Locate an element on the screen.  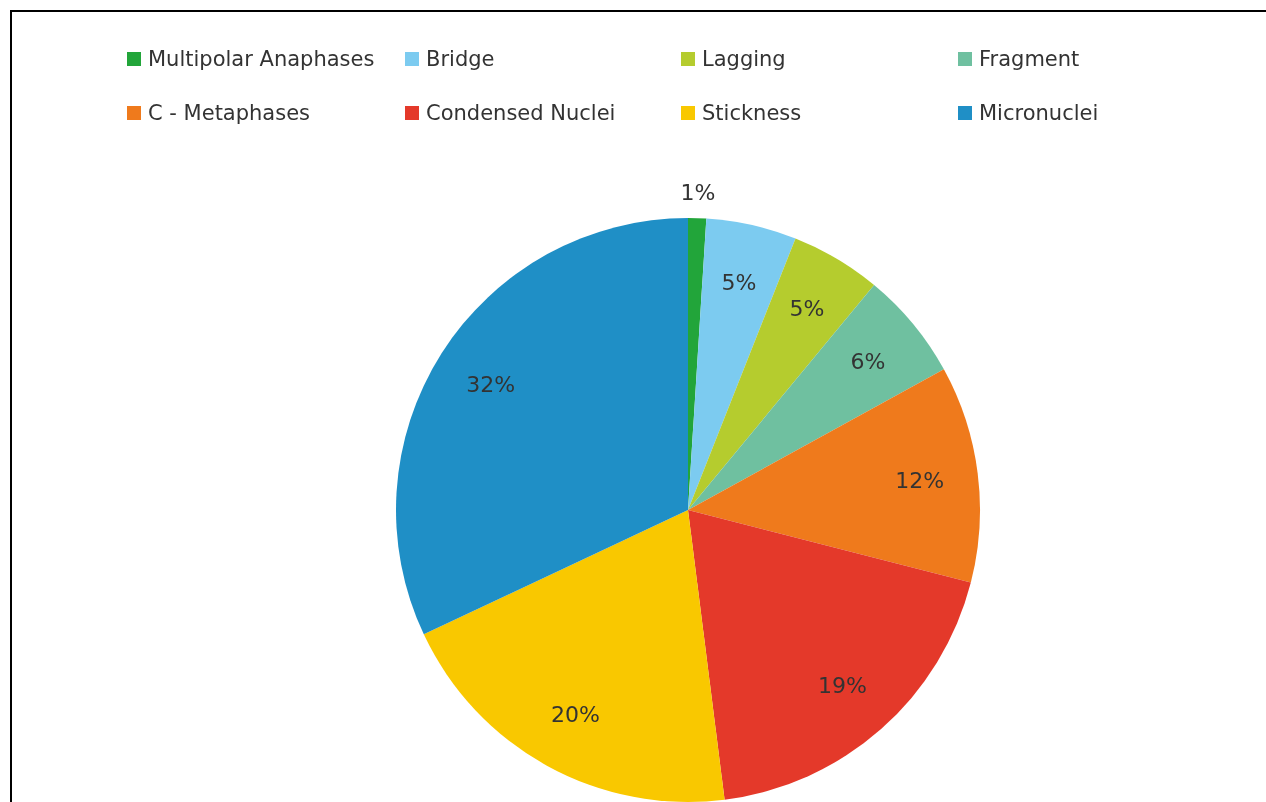
data-label: 6% is located at coordinates (868, 361).